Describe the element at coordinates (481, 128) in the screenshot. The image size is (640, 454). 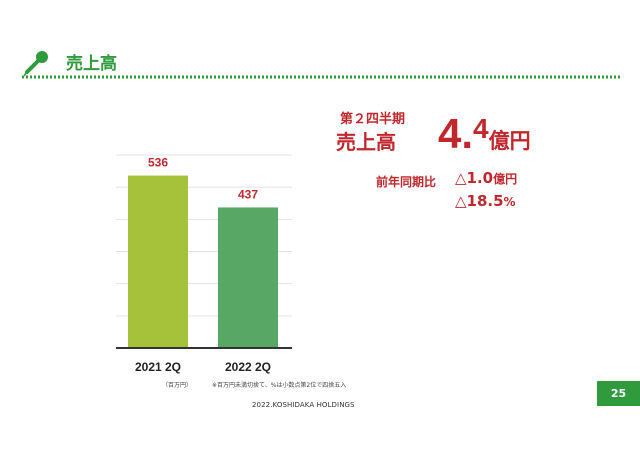
I see `kpi-value-dec: 4` at that location.